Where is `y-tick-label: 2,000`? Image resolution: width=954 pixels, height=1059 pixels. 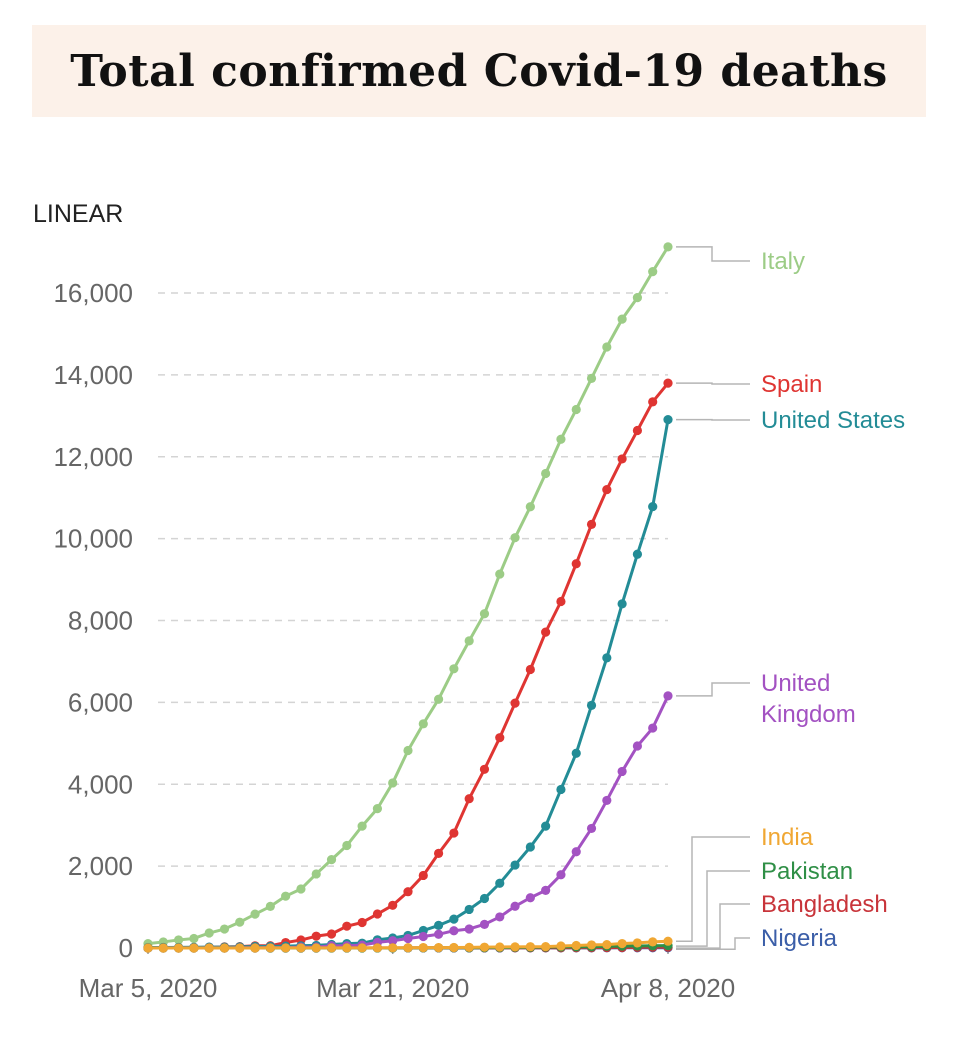
y-tick-label: 2,000 is located at coordinates (100, 866).